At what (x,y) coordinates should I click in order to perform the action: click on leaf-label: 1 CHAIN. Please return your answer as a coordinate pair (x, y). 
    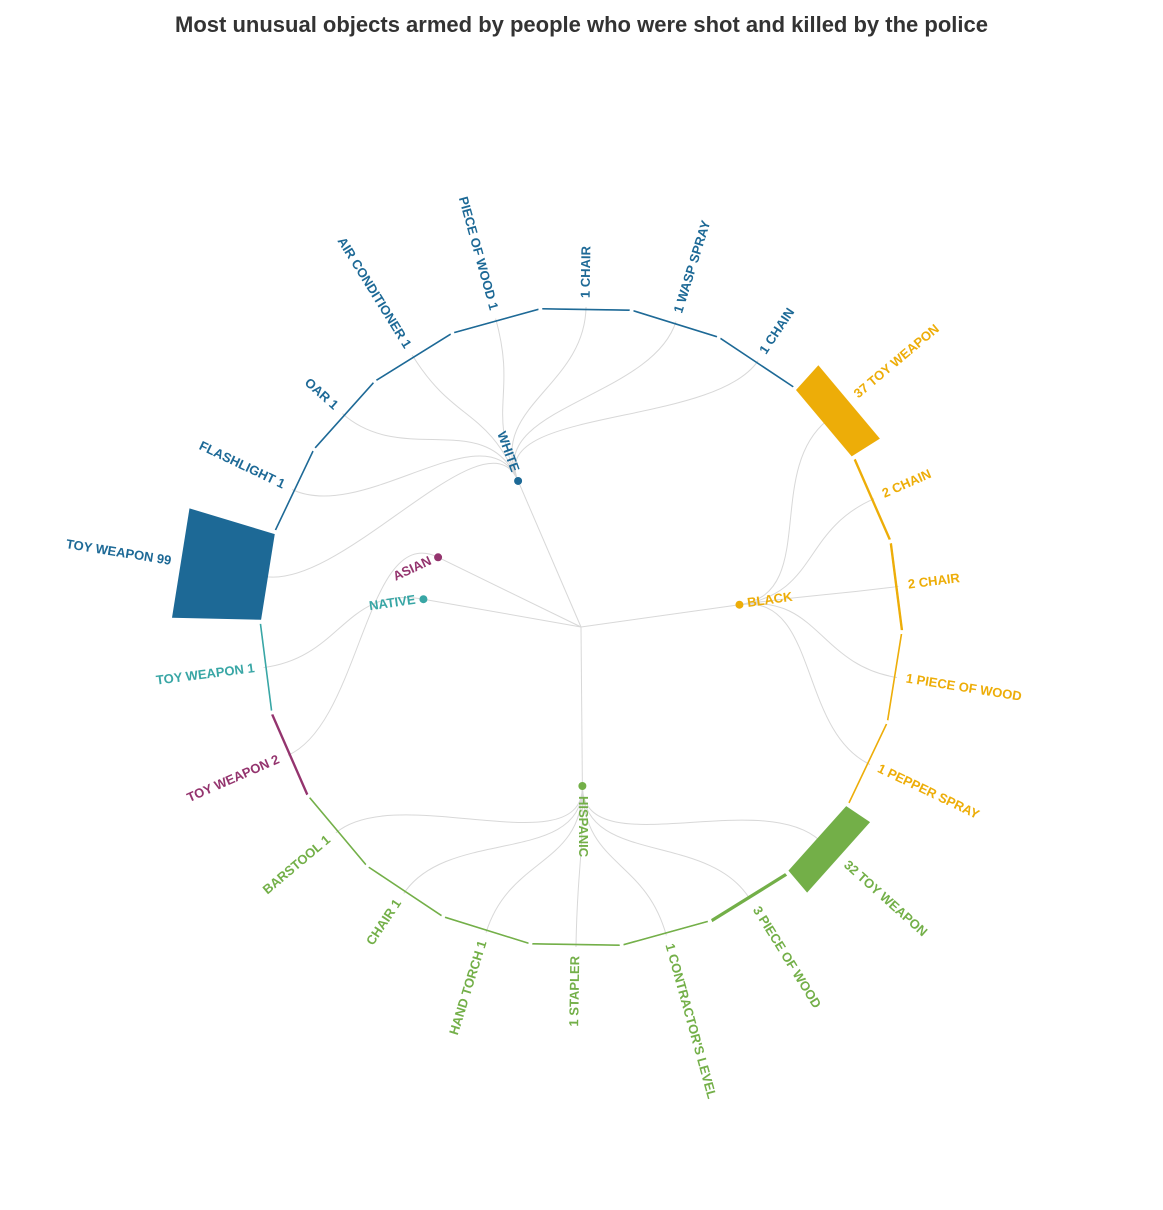
    Looking at the image, I should click on (776, 331).